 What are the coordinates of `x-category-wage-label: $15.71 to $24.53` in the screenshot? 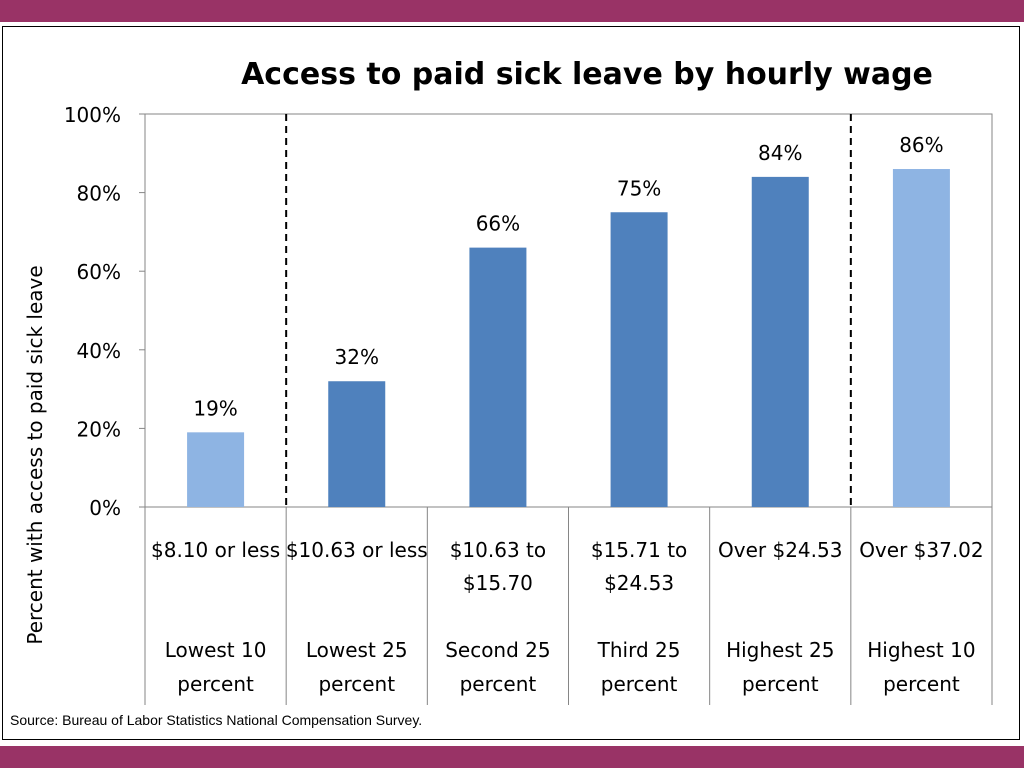 It's located at (639, 566).